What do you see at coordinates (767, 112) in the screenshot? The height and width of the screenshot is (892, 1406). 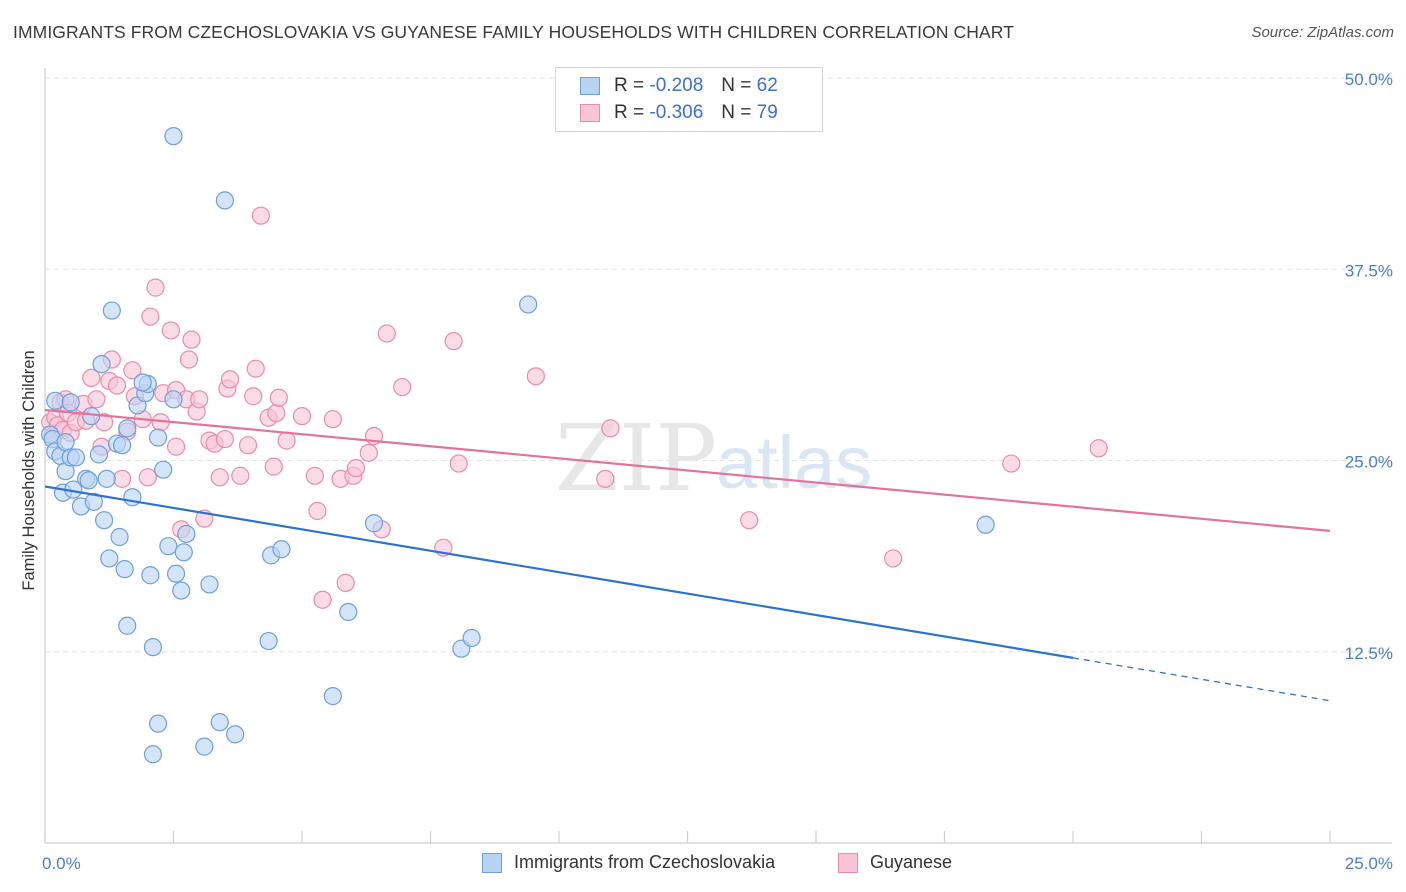 I see `legend-n-value: 79` at bounding box center [767, 112].